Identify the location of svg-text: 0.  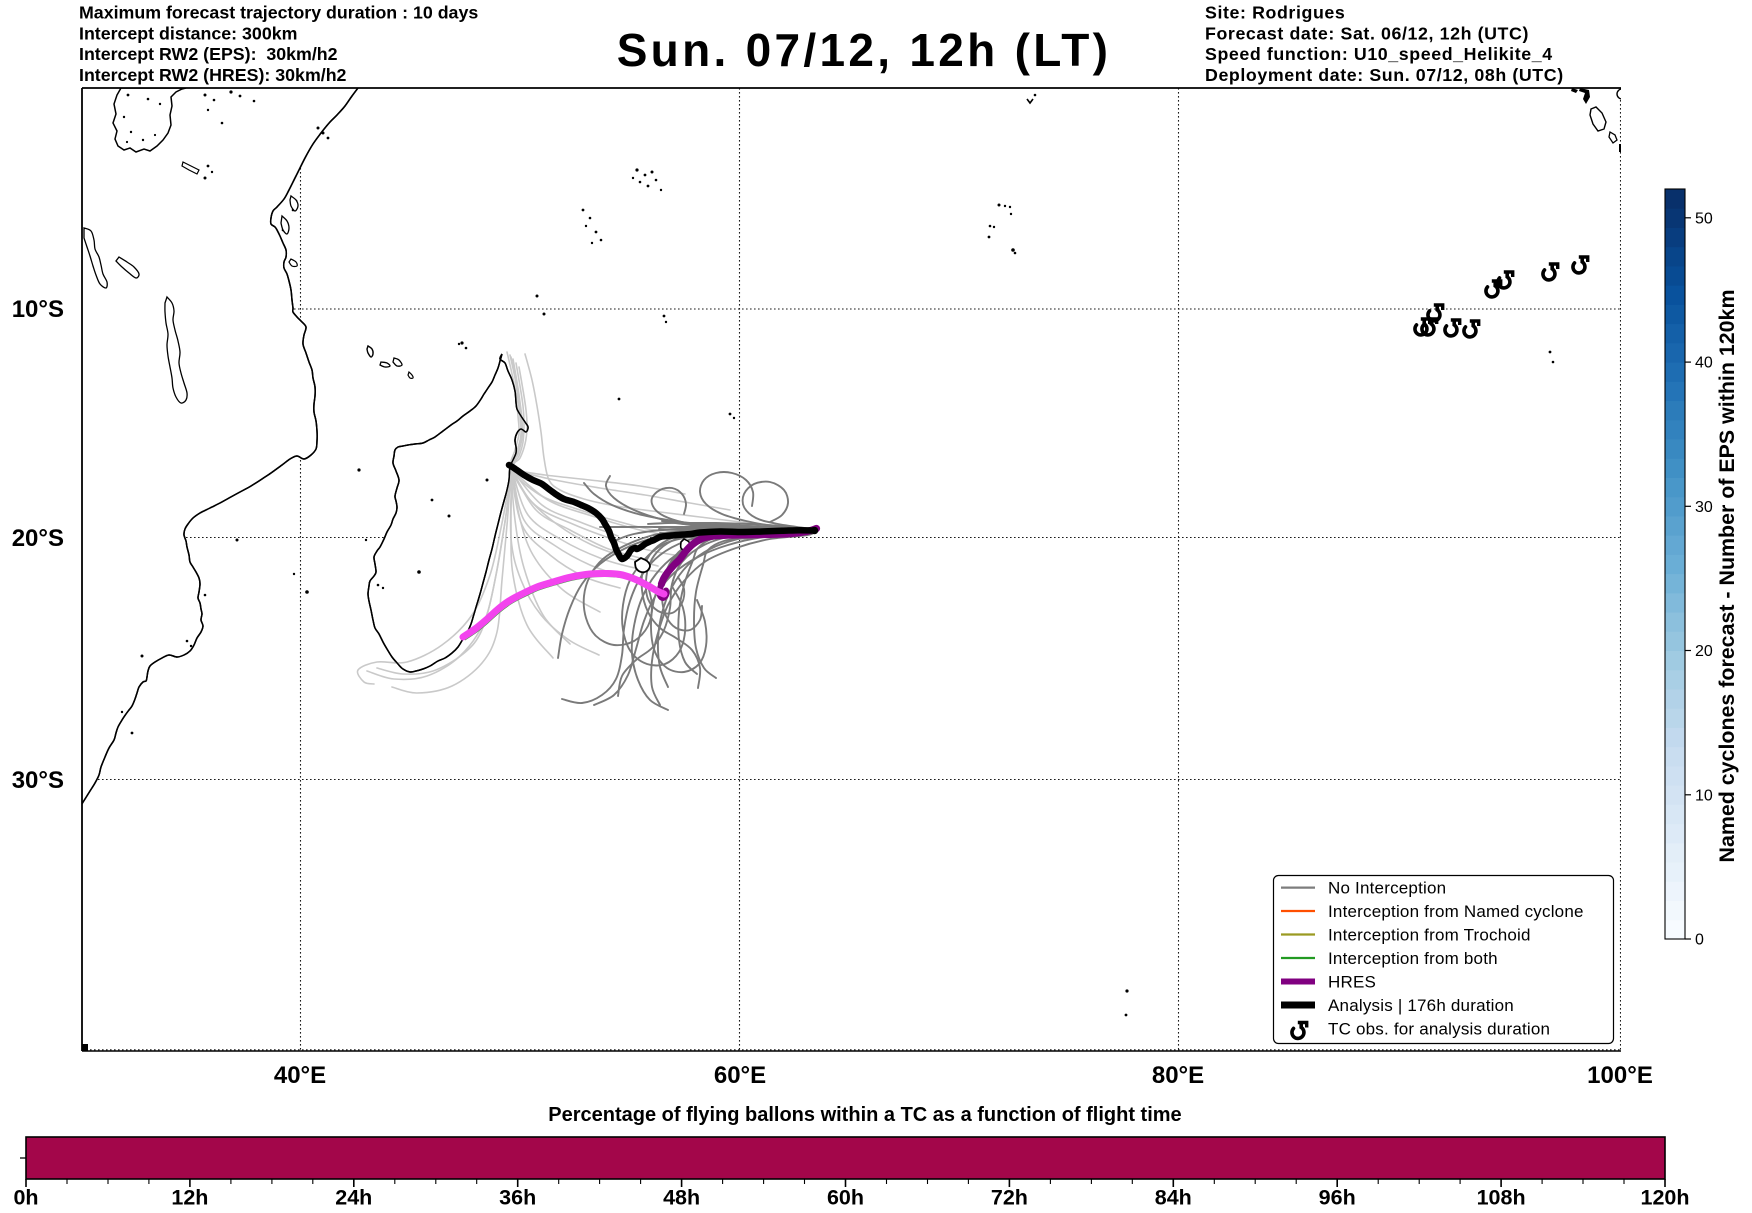
(1699, 940).